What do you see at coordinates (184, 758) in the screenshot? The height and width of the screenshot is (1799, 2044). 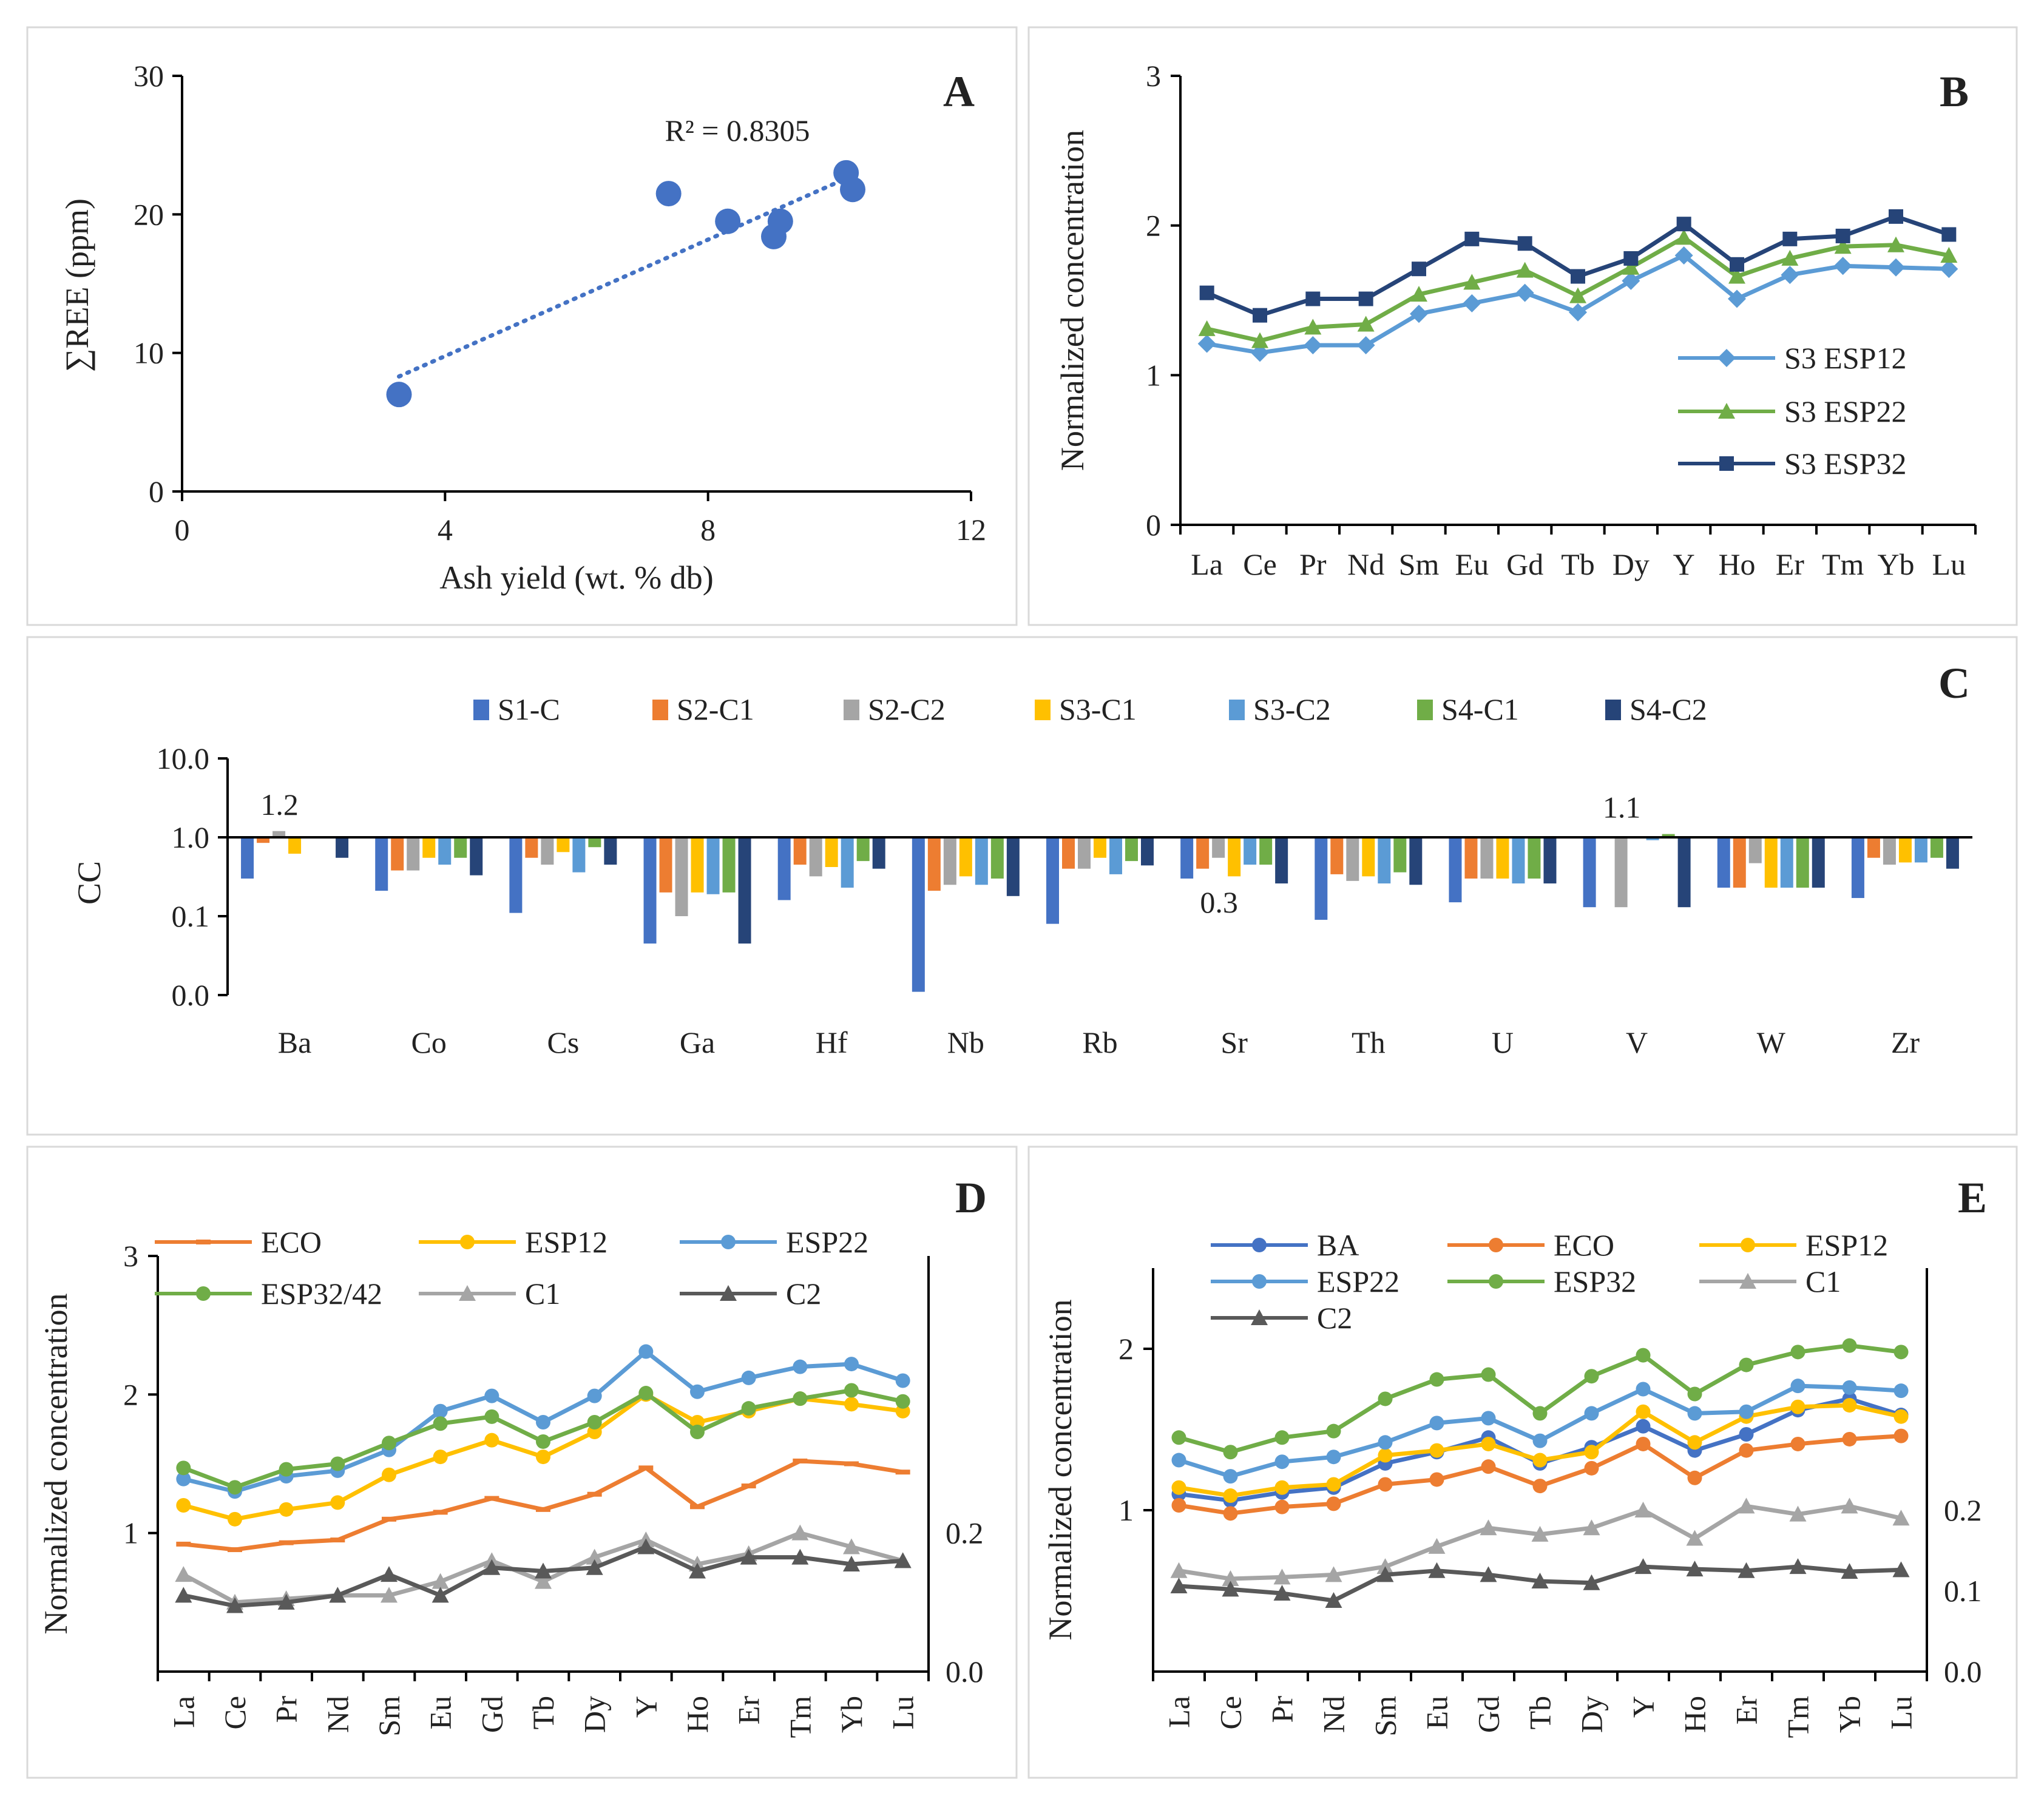 I see `y-tick-label: 10.0` at bounding box center [184, 758].